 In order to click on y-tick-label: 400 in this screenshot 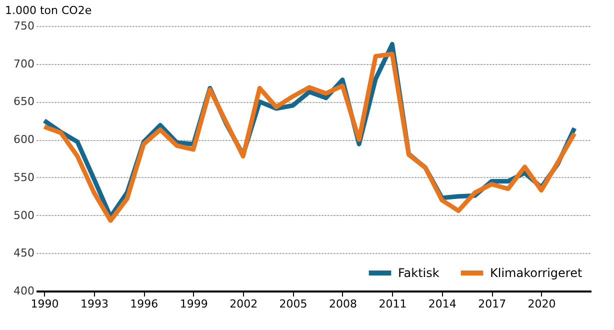, I will do `click(24, 291)`.